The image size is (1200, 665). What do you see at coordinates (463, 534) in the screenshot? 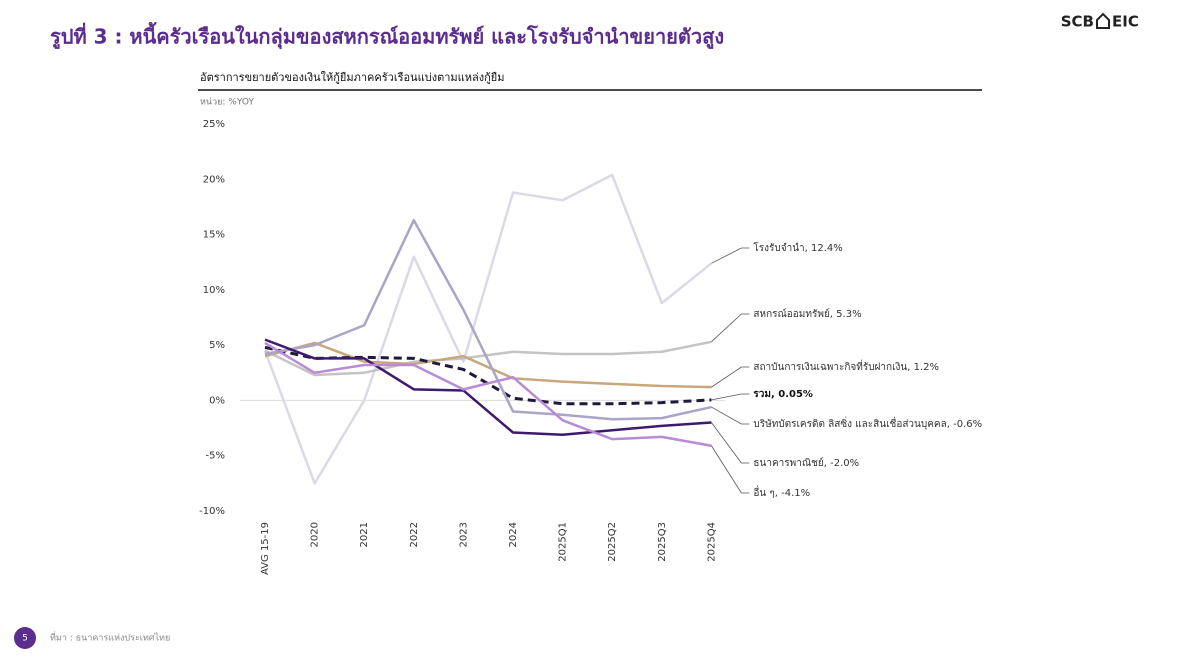
I see `x-tick-label: 2023` at bounding box center [463, 534].